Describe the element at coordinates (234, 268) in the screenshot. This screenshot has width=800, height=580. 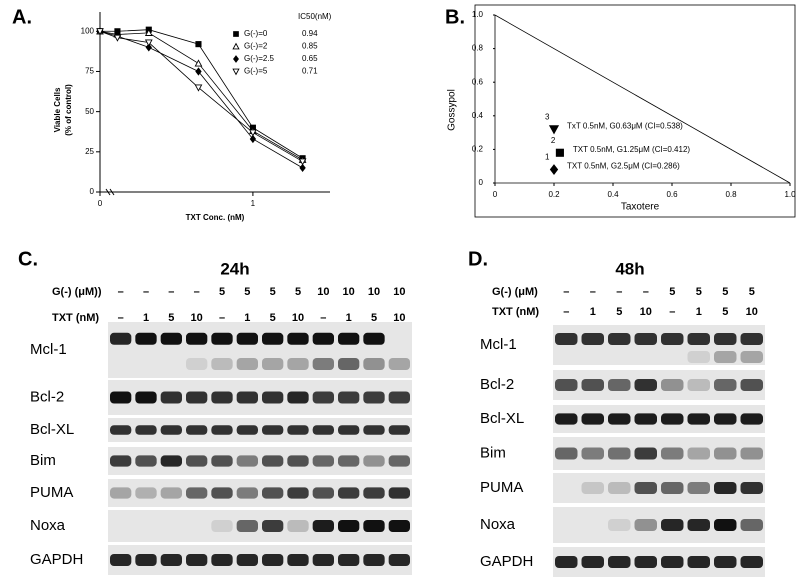
I see `blot-title: 24h` at that location.